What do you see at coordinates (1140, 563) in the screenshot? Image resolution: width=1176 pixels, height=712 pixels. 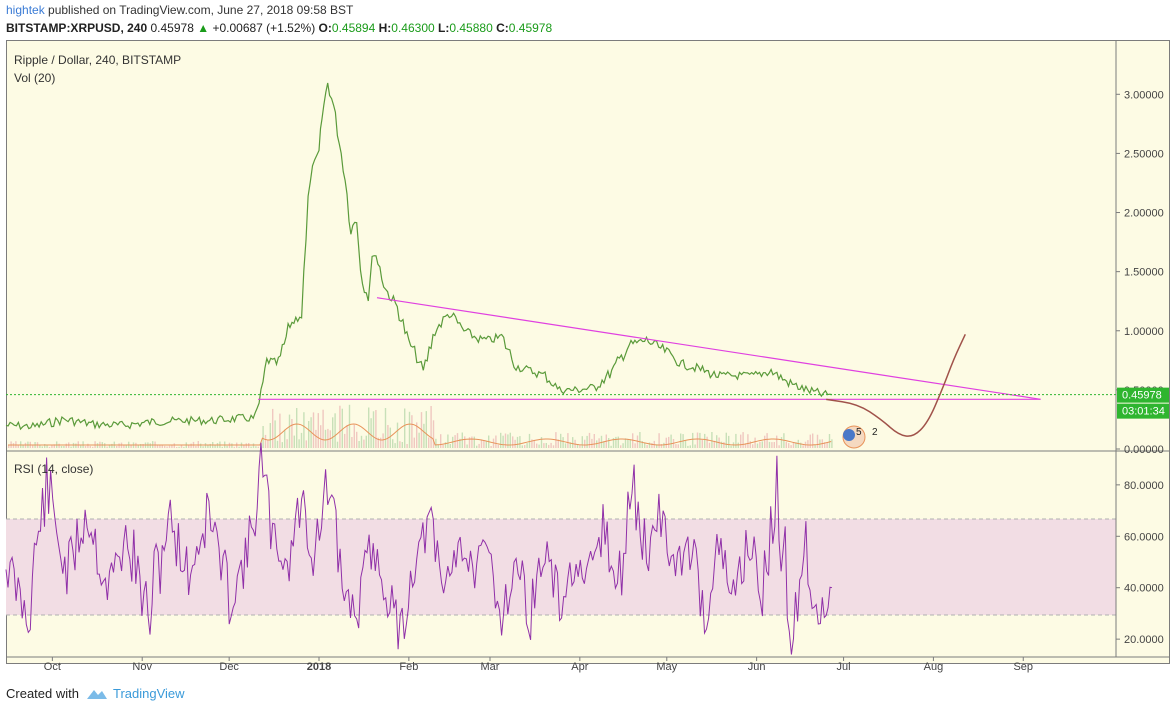 I see `rsi-axis: 20.0000 40.0000 60.0000 80.0000` at bounding box center [1140, 563].